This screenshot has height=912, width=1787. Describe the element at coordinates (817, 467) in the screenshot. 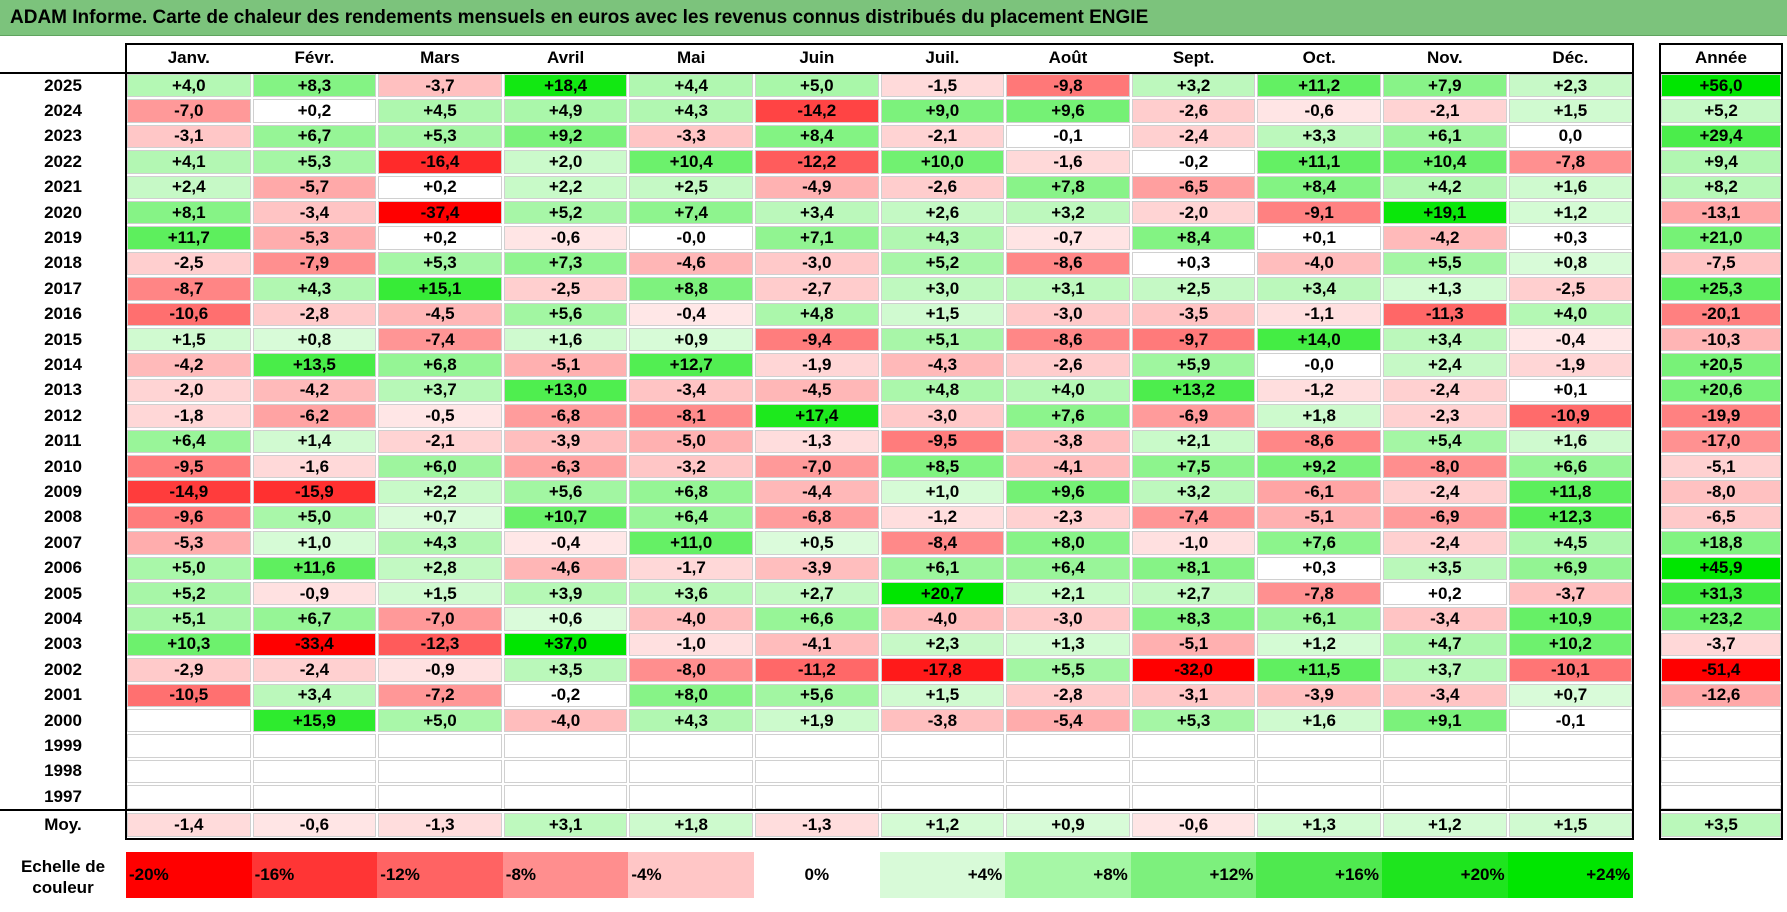

I see `heatmap-cell: -7,0` at that location.